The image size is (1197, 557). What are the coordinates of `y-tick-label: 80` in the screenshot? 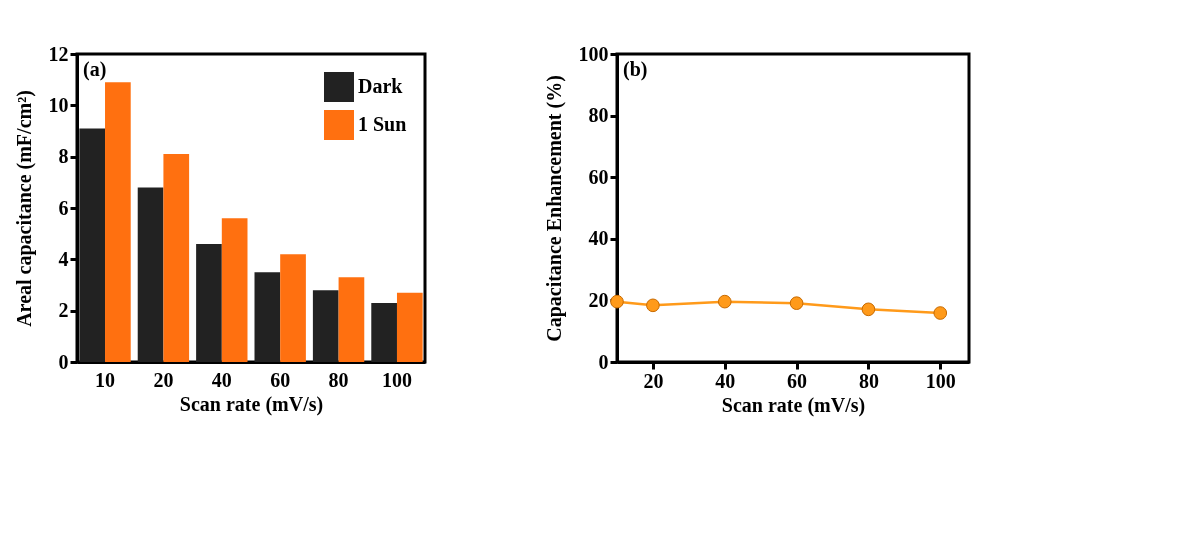 It's located at (598, 115).